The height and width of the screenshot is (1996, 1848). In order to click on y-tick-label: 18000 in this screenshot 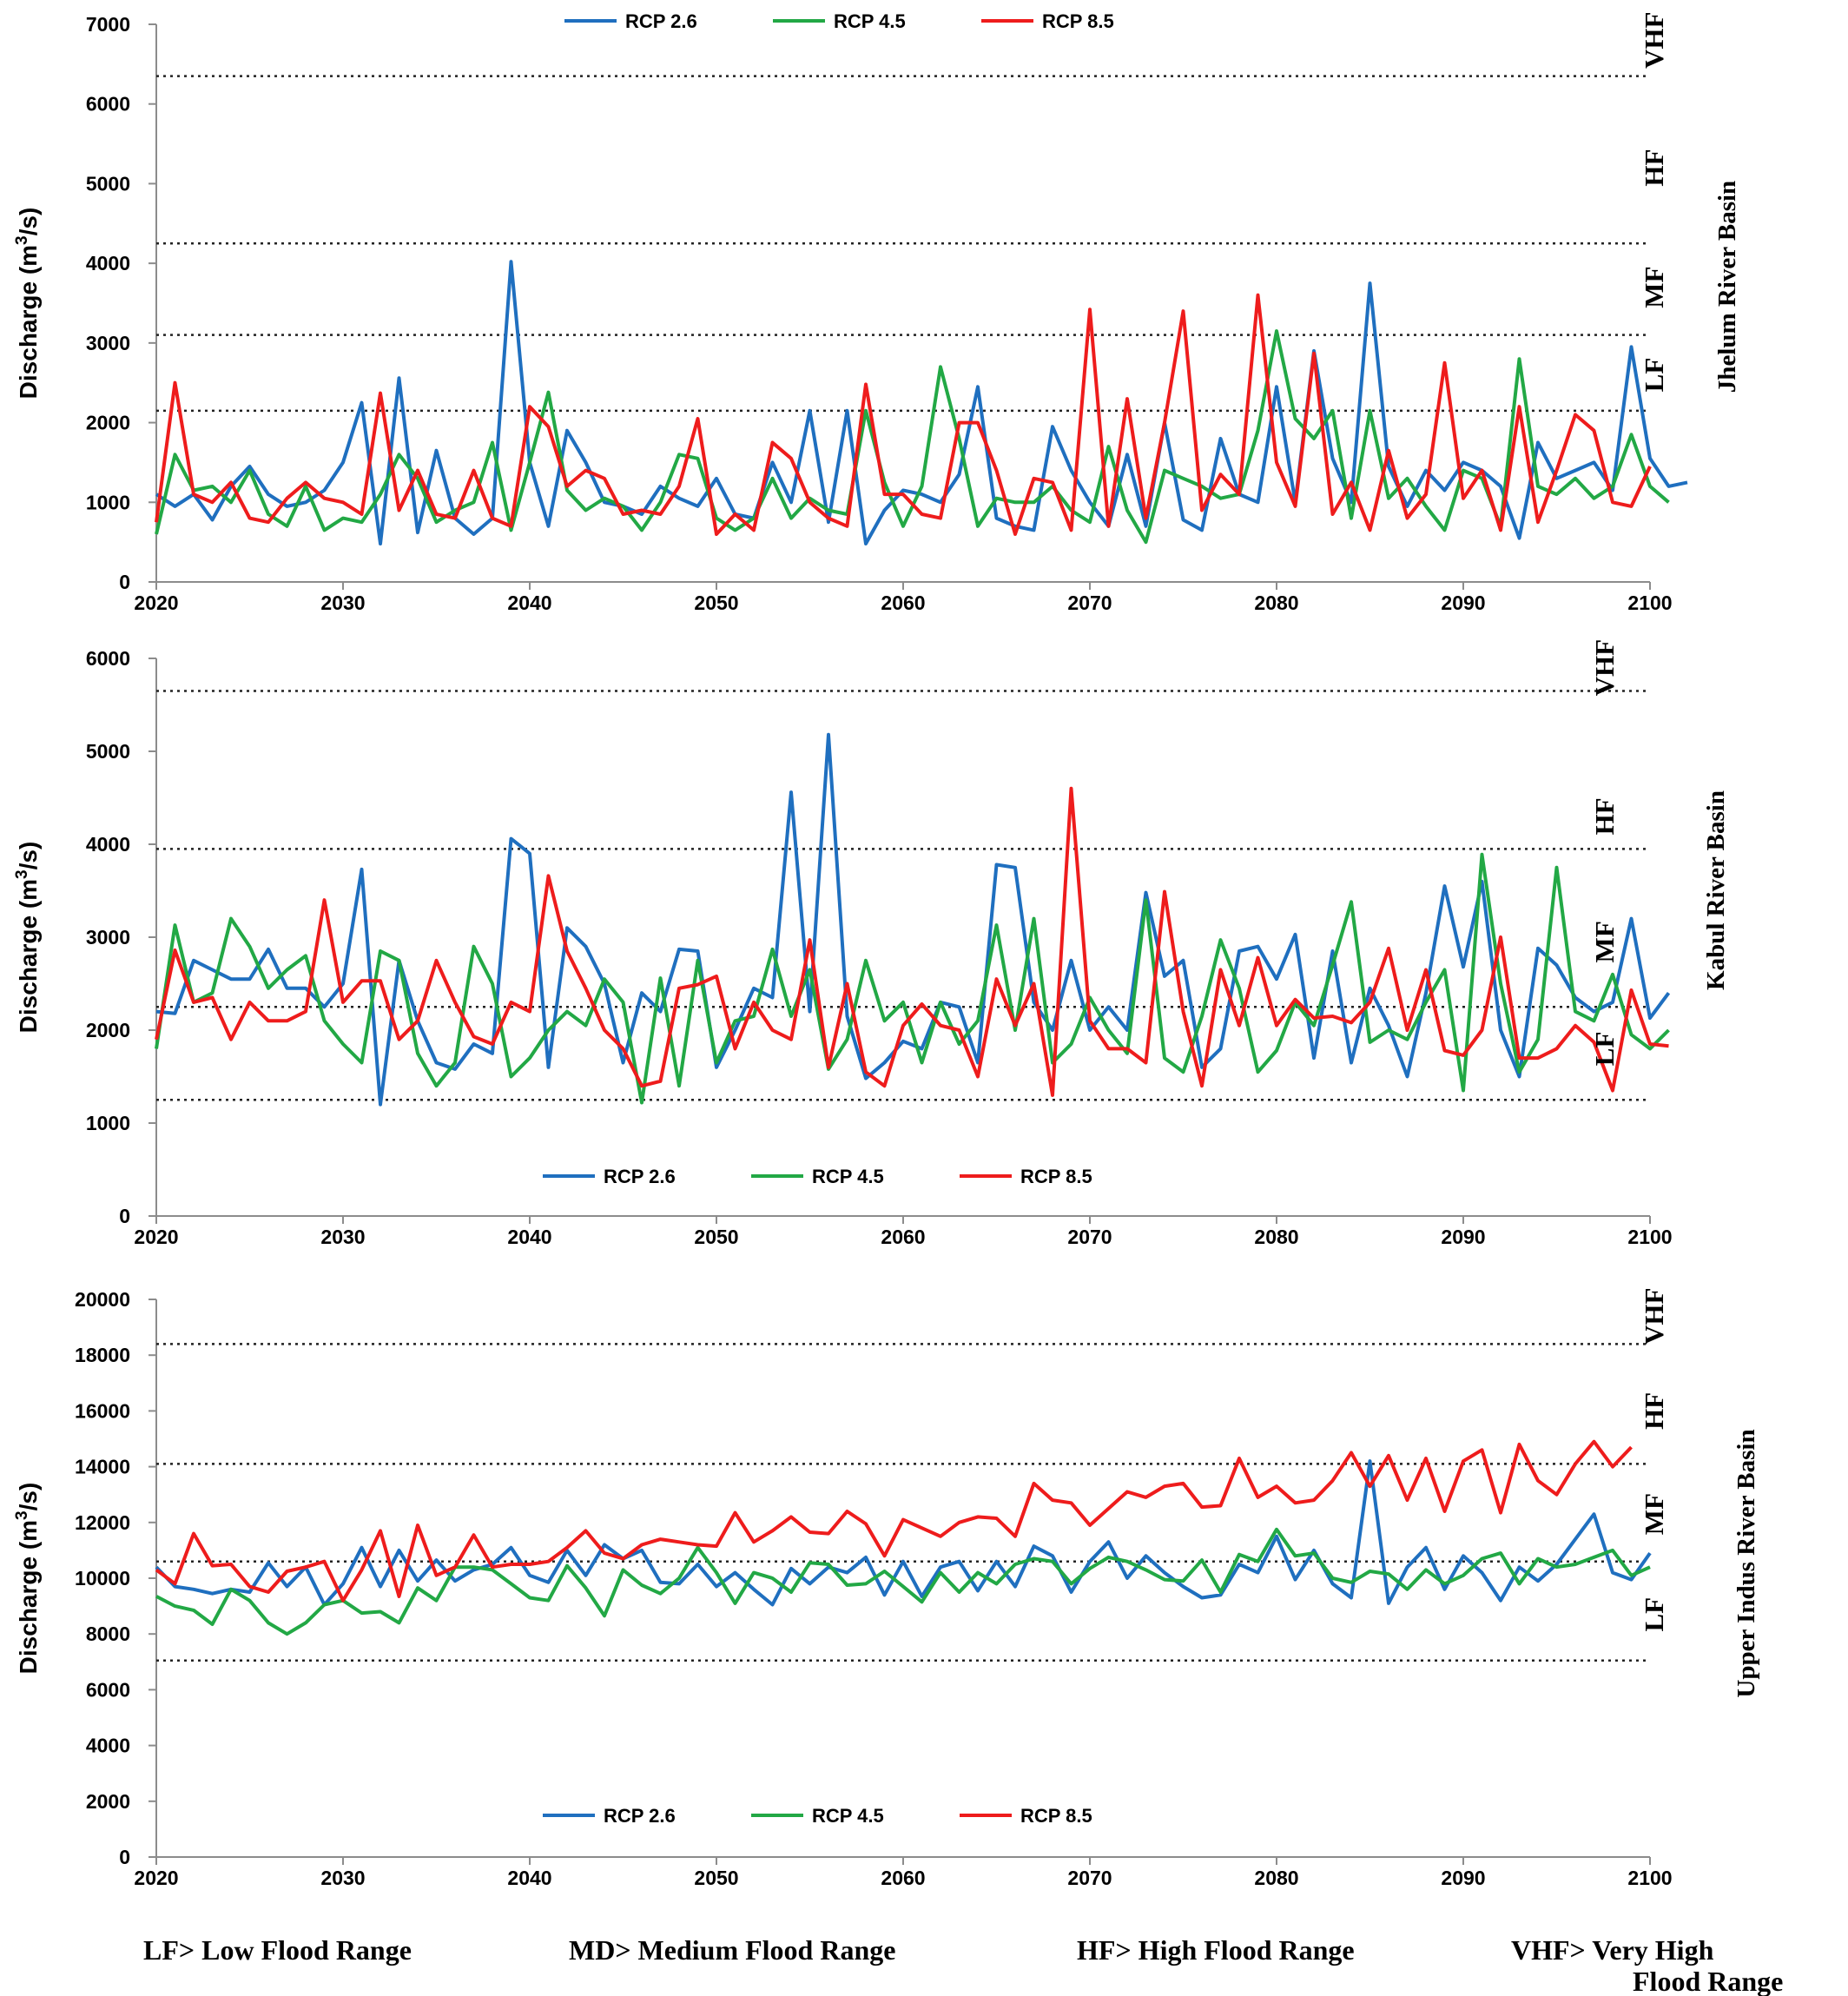, I will do `click(103, 1355)`.